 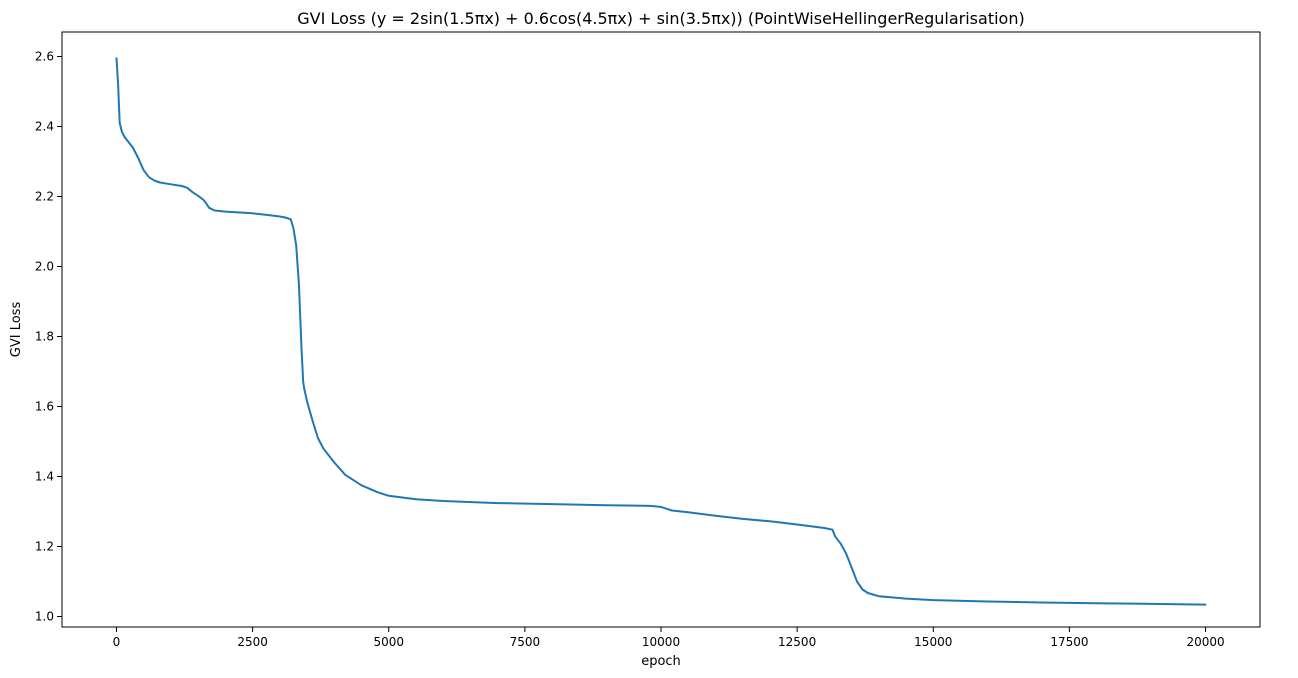 What do you see at coordinates (44, 407) in the screenshot?
I see `y-tick-label: 1.6` at bounding box center [44, 407].